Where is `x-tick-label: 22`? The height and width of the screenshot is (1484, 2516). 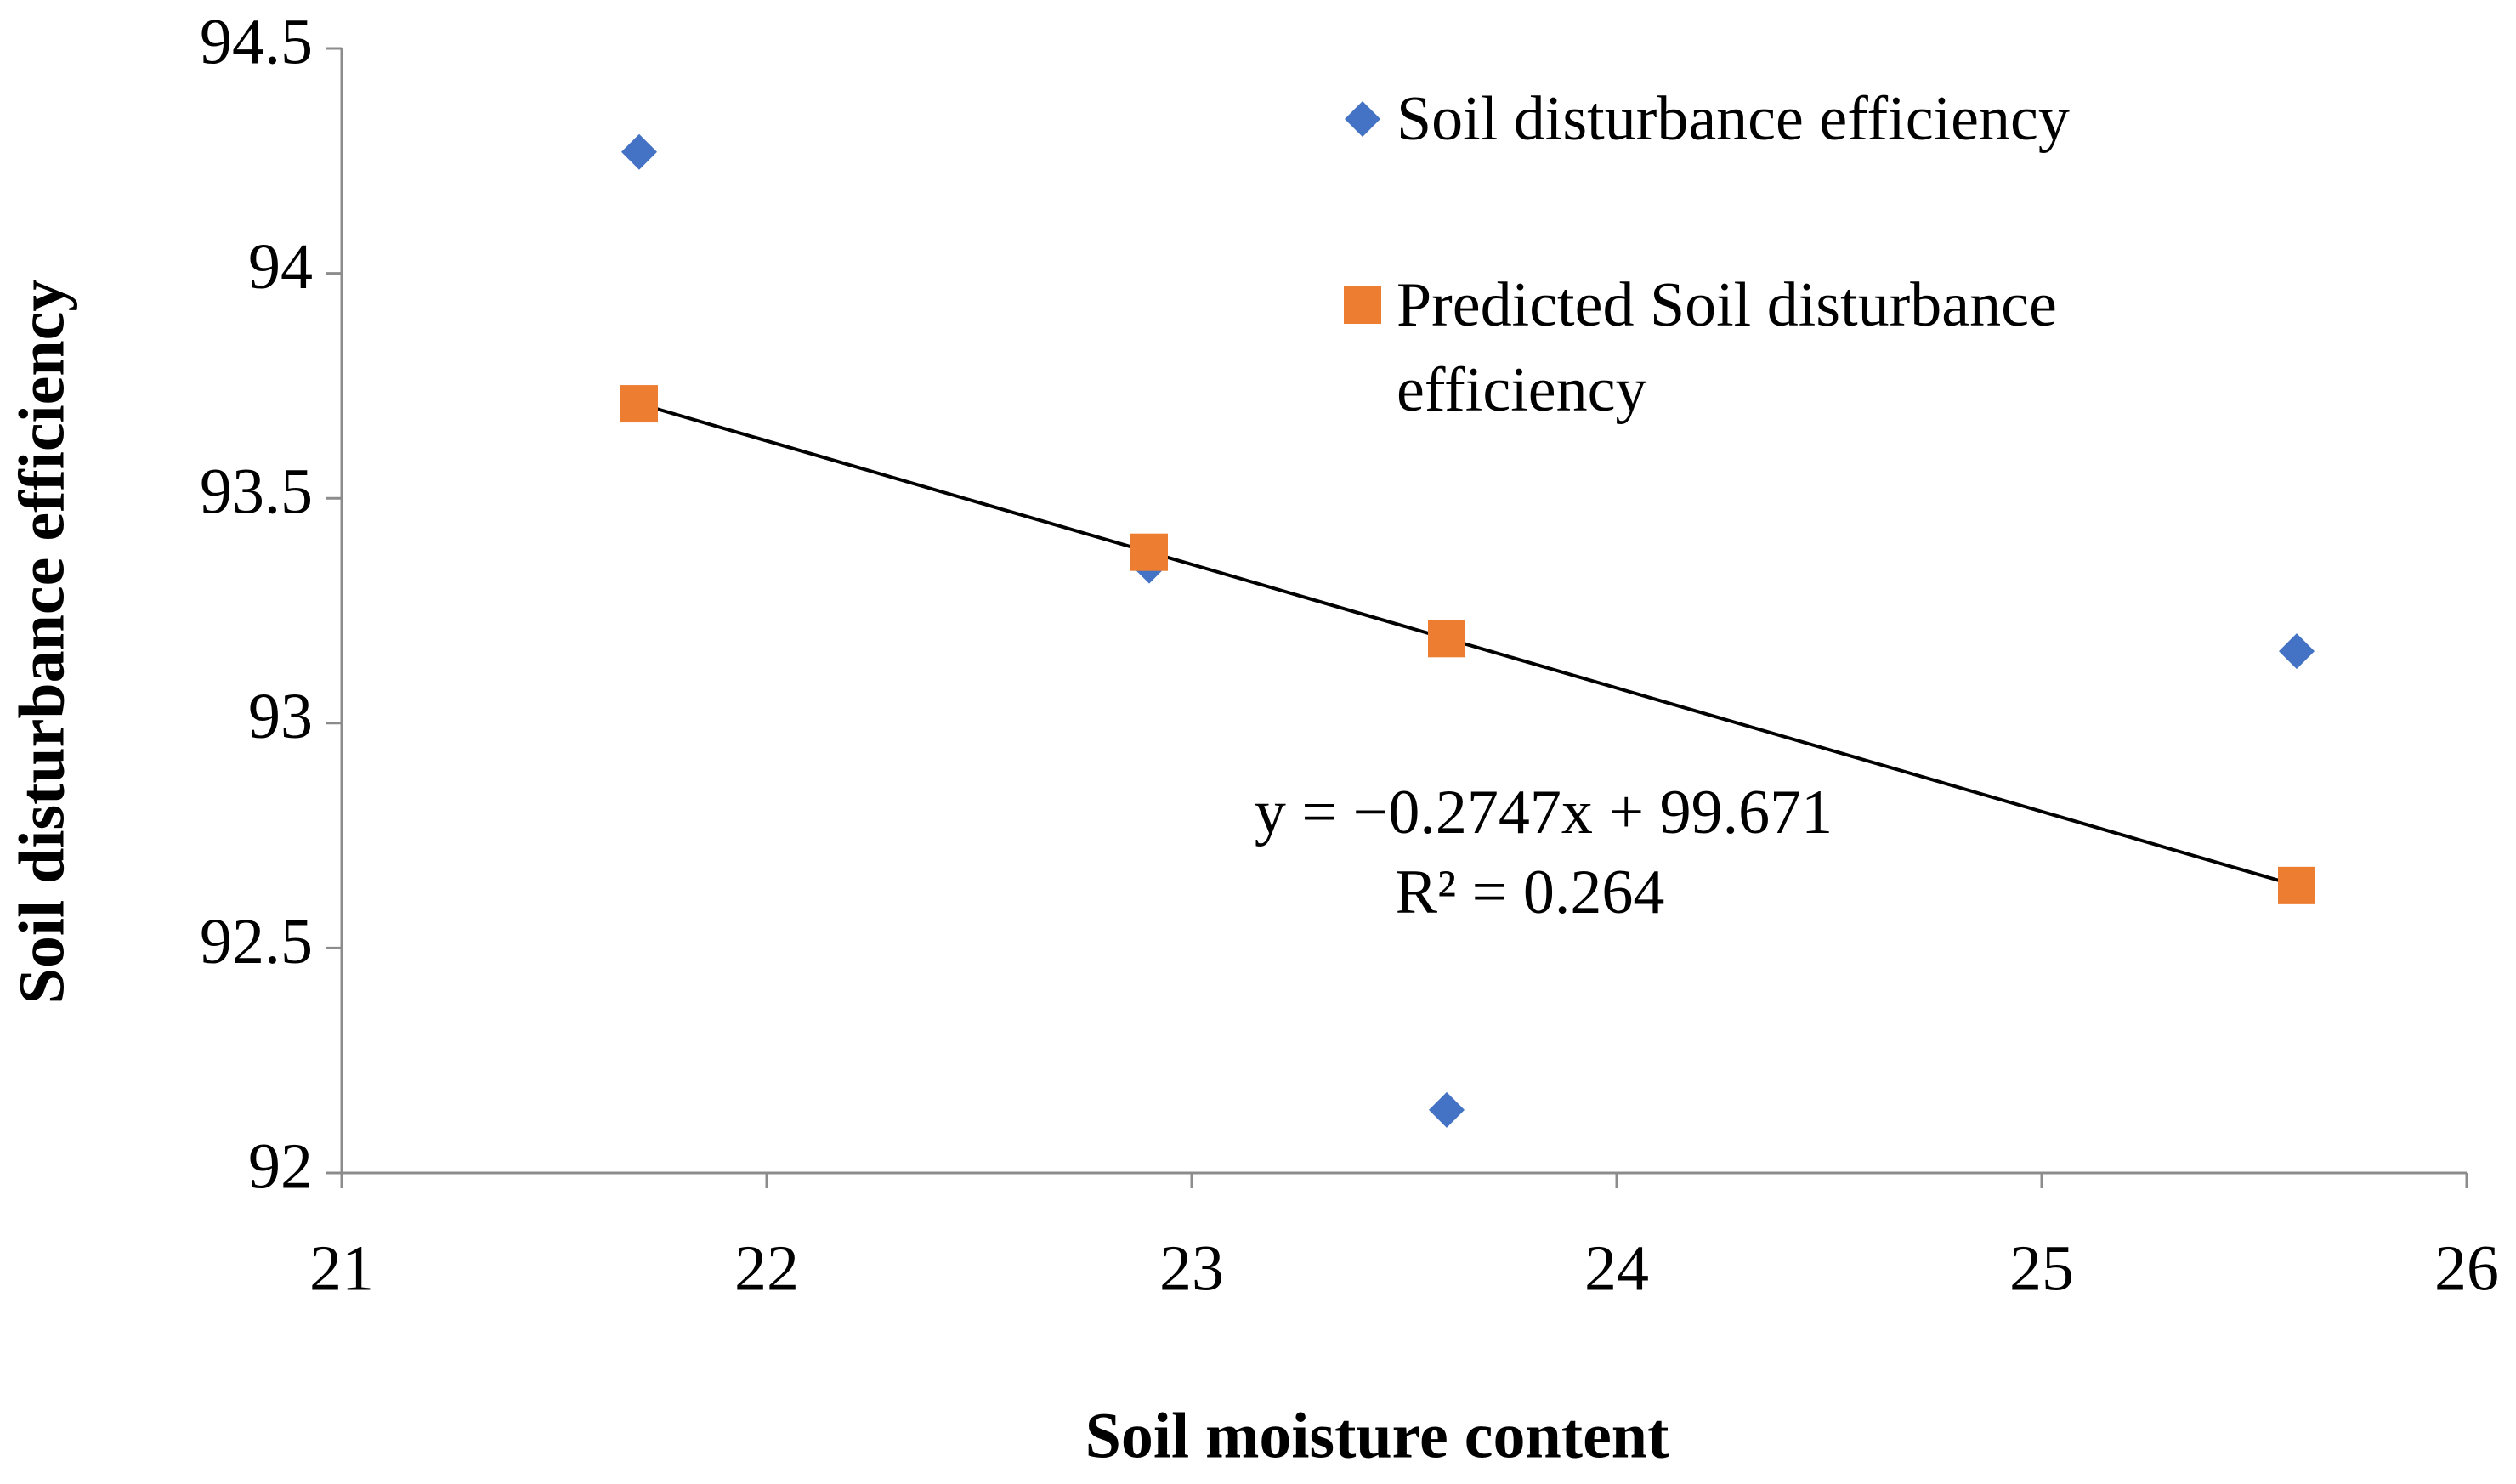
x-tick-label: 22 is located at coordinates (766, 1268).